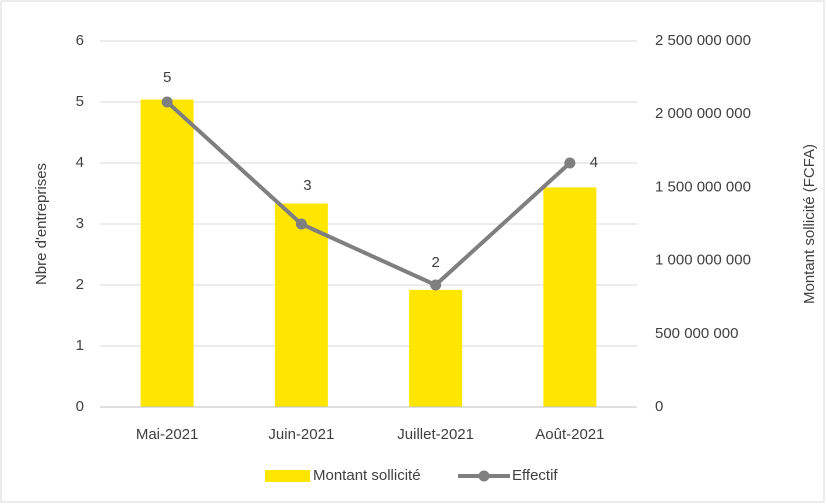 The image size is (826, 504). Describe the element at coordinates (594, 162) in the screenshot. I see `data-label: 4` at that location.